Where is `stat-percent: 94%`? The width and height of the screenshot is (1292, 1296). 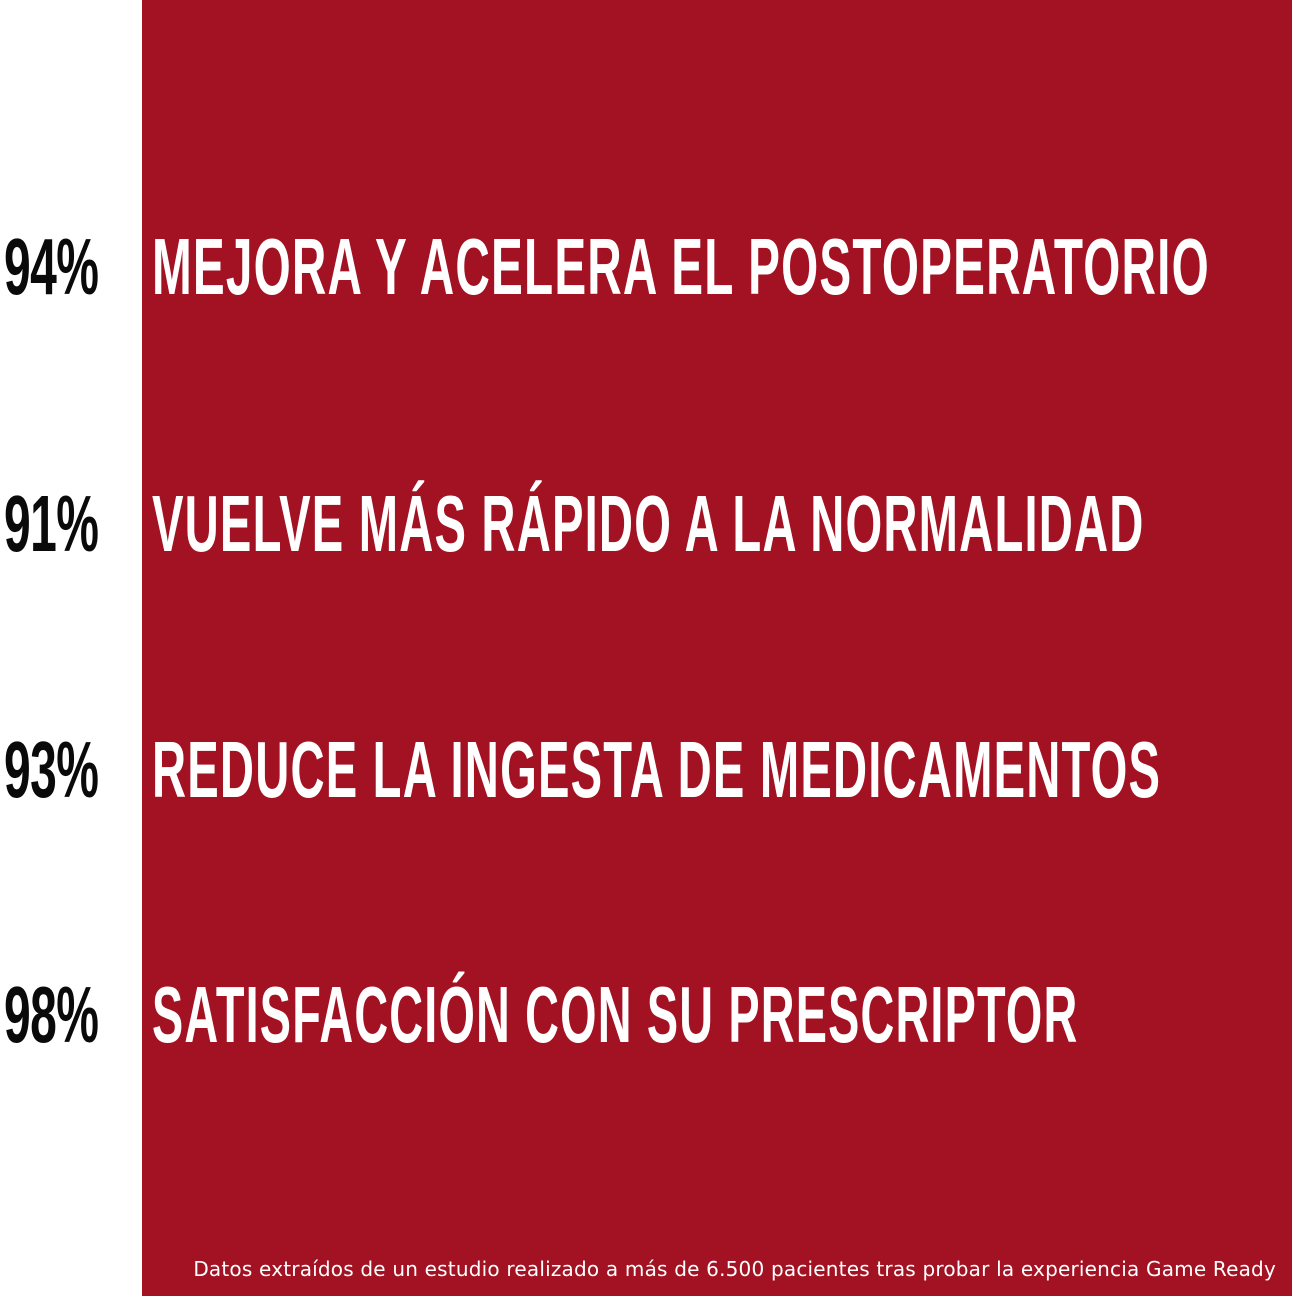 stat-percent: 94% is located at coordinates (51, 266).